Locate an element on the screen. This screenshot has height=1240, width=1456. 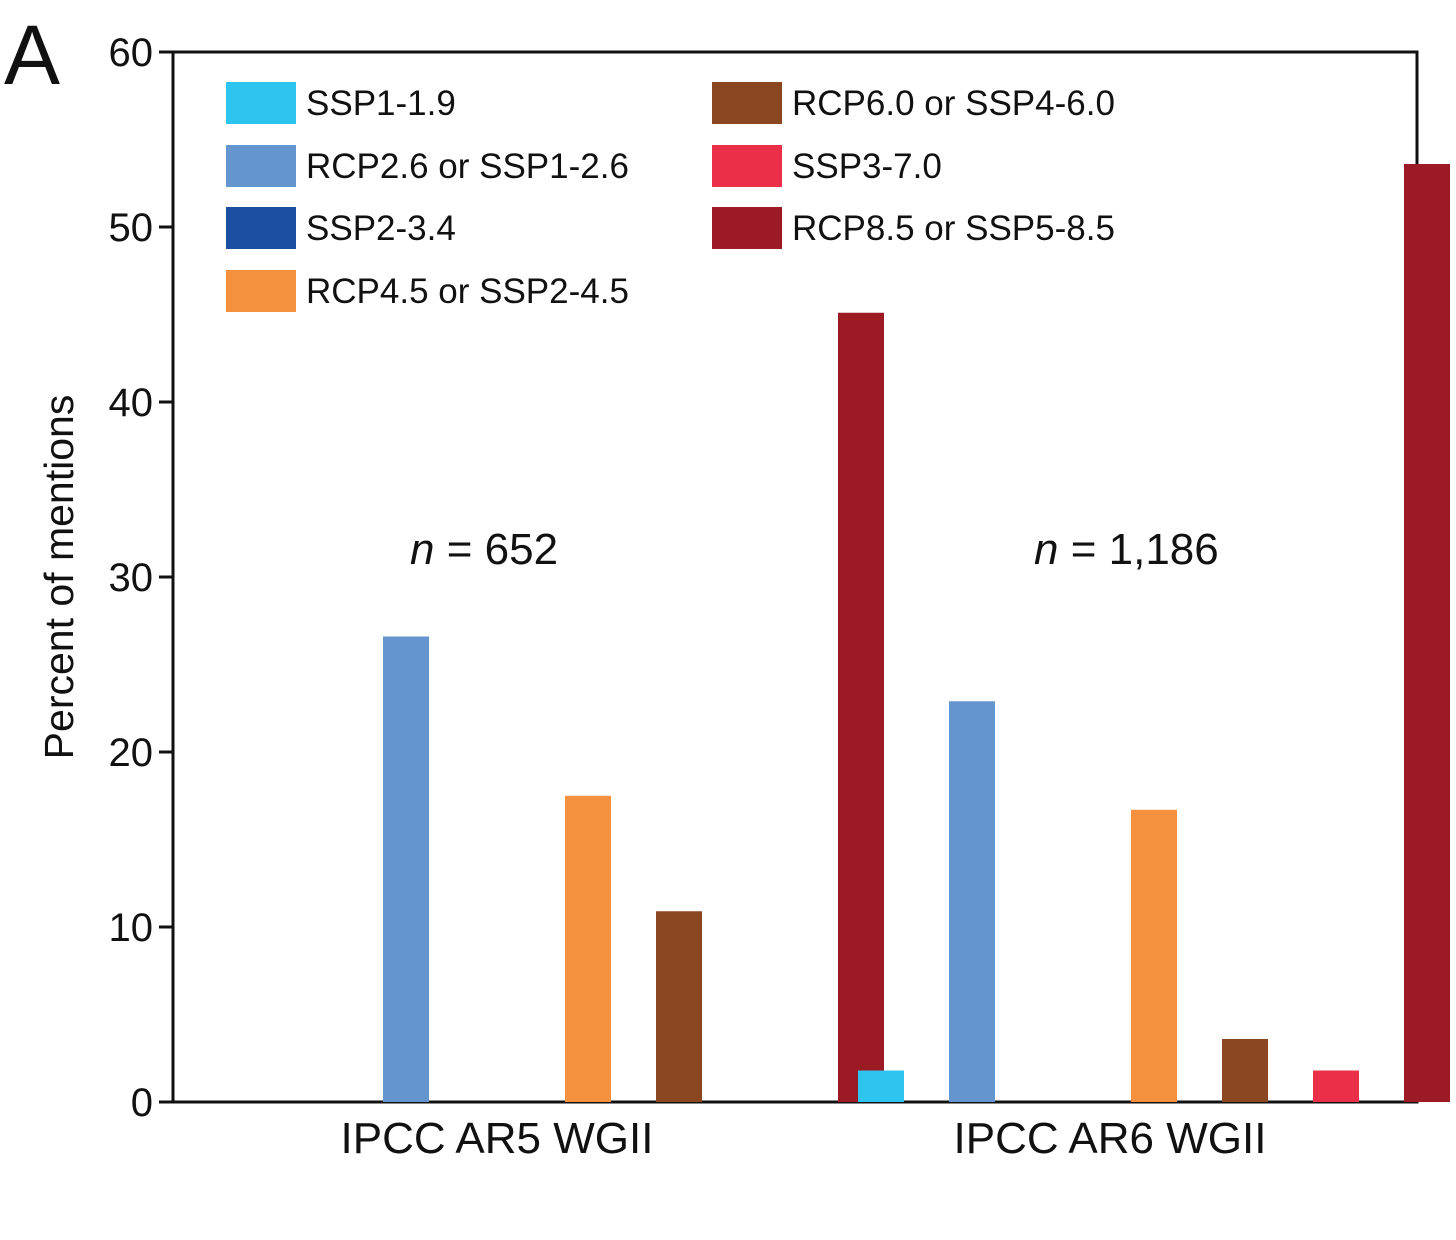
sample-size-annotation: n = 652 is located at coordinates (484, 549).